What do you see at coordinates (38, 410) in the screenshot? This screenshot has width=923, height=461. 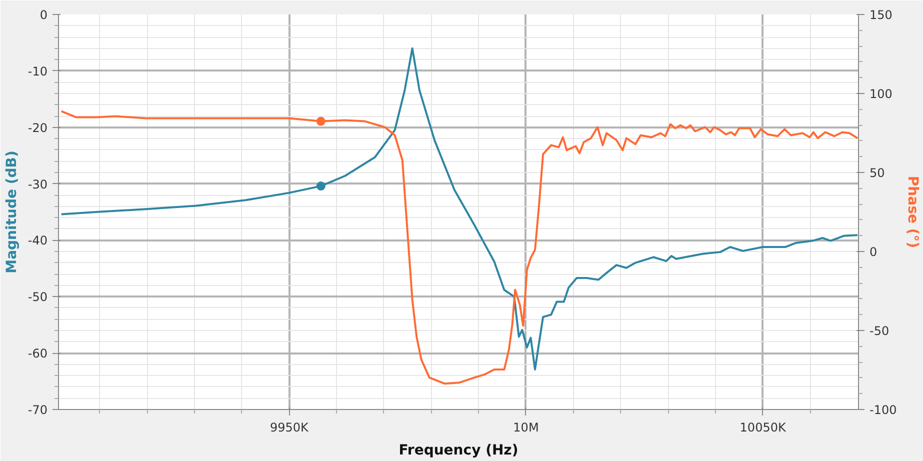 I see `y-tick-label: -70` at bounding box center [38, 410].